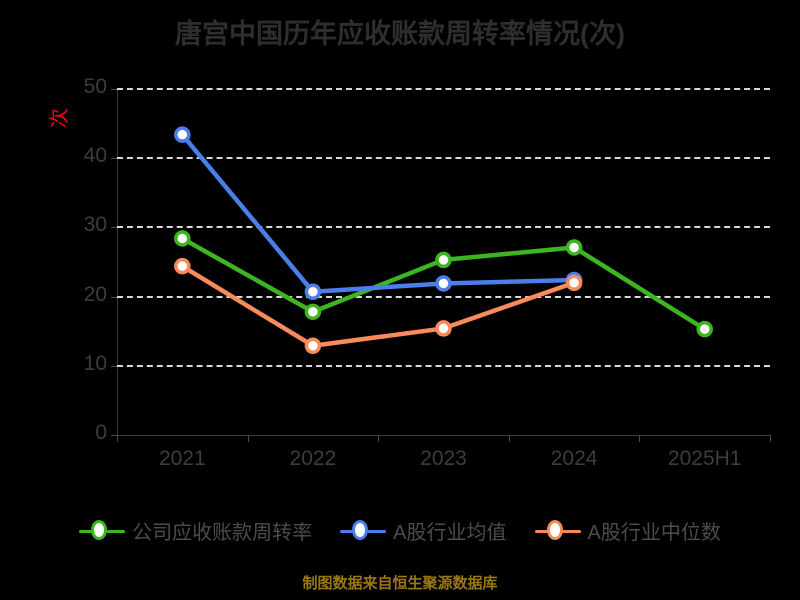 The height and width of the screenshot is (600, 800). I want to click on y-axis-tick-label: 10, so click(95, 363).